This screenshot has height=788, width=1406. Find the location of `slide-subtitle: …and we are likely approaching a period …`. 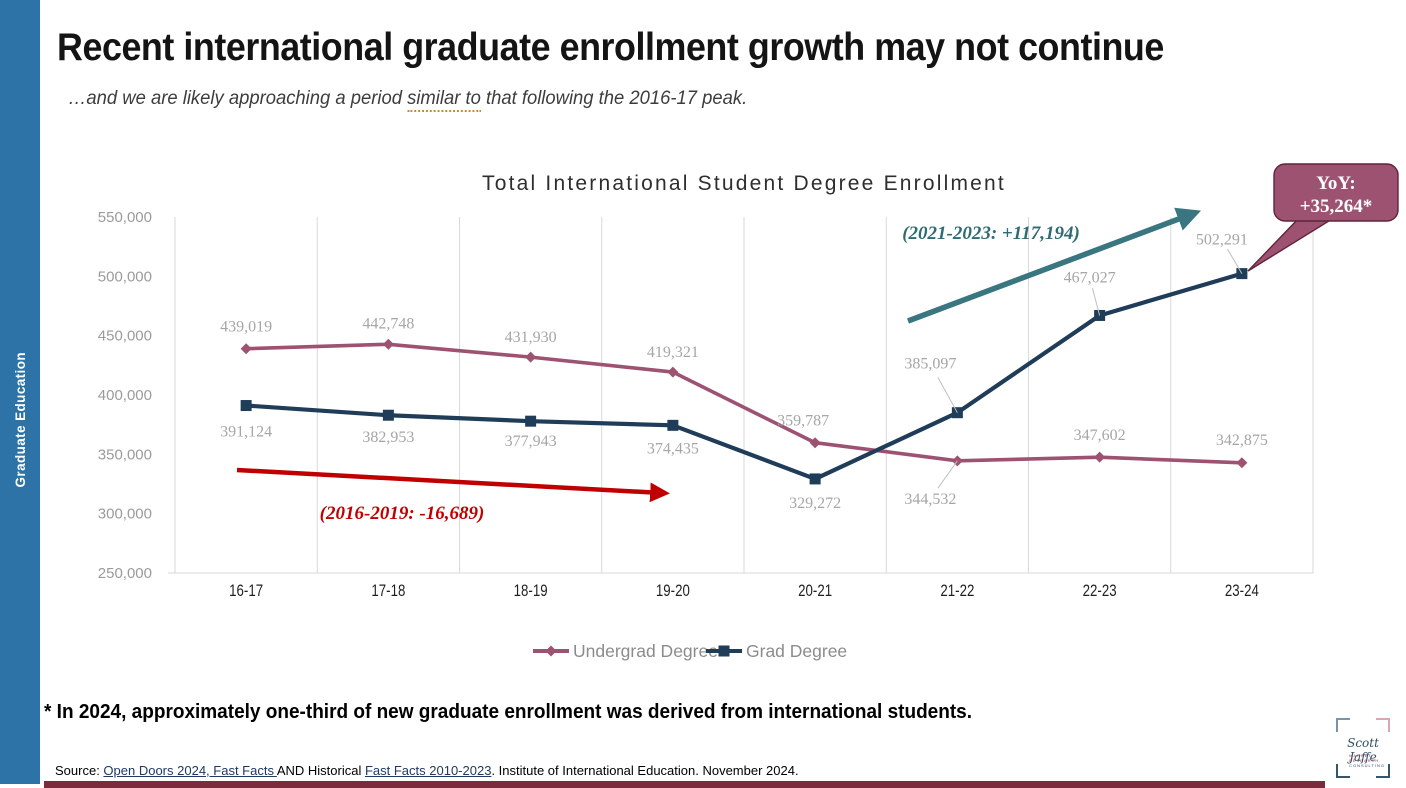

slide-subtitle: …and we are likely approaching a period … is located at coordinates (408, 100).